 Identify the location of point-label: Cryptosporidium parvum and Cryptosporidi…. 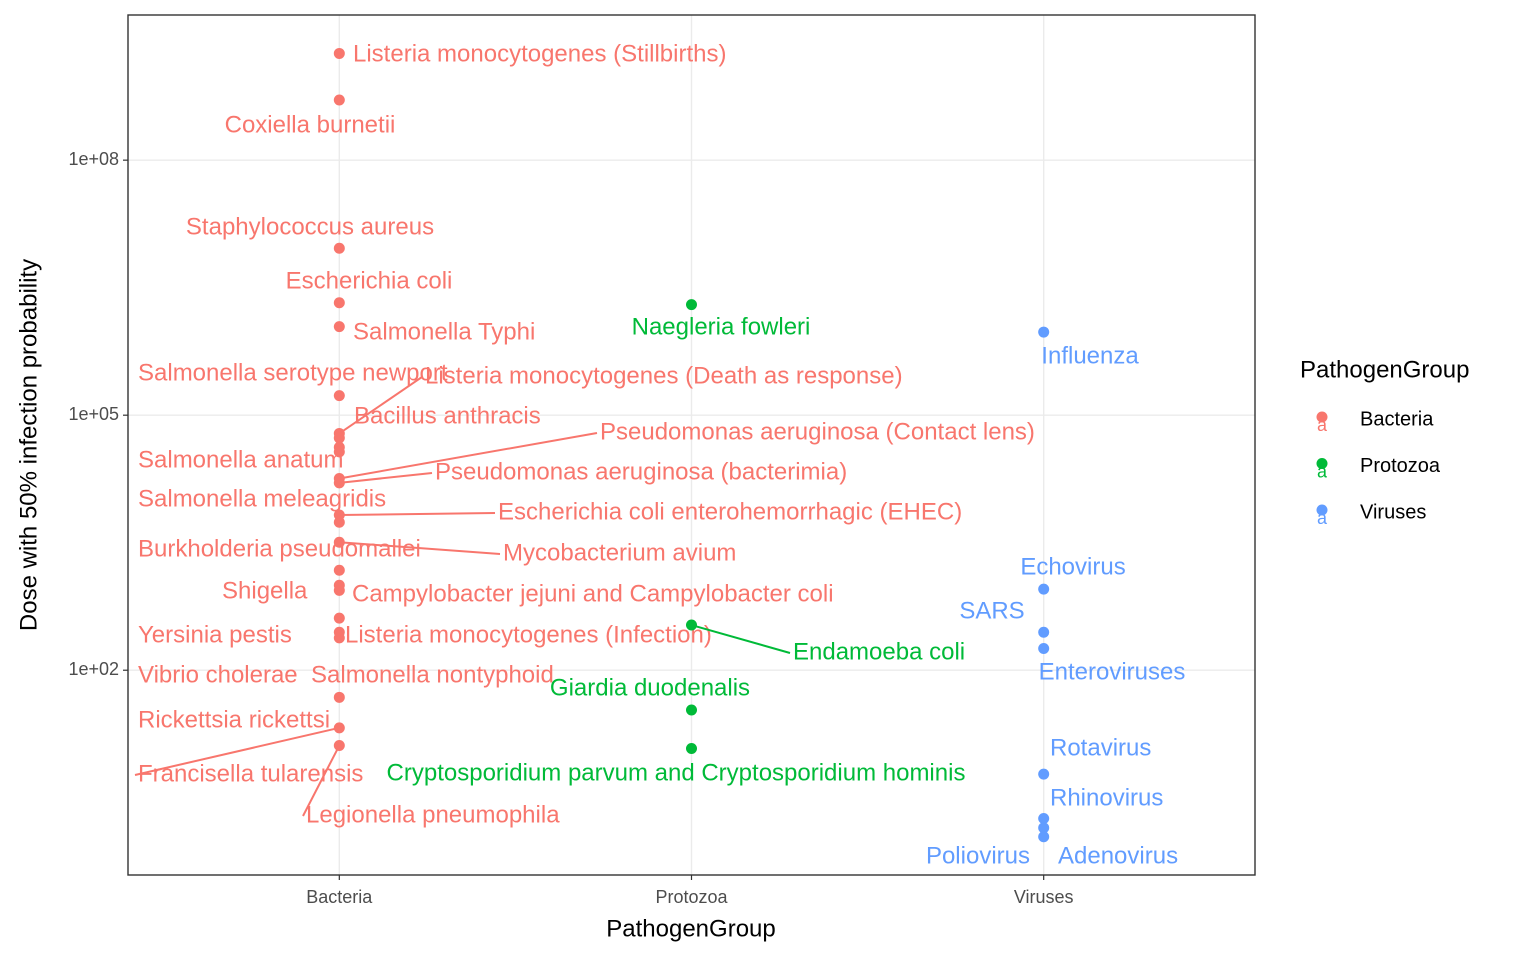
(676, 772).